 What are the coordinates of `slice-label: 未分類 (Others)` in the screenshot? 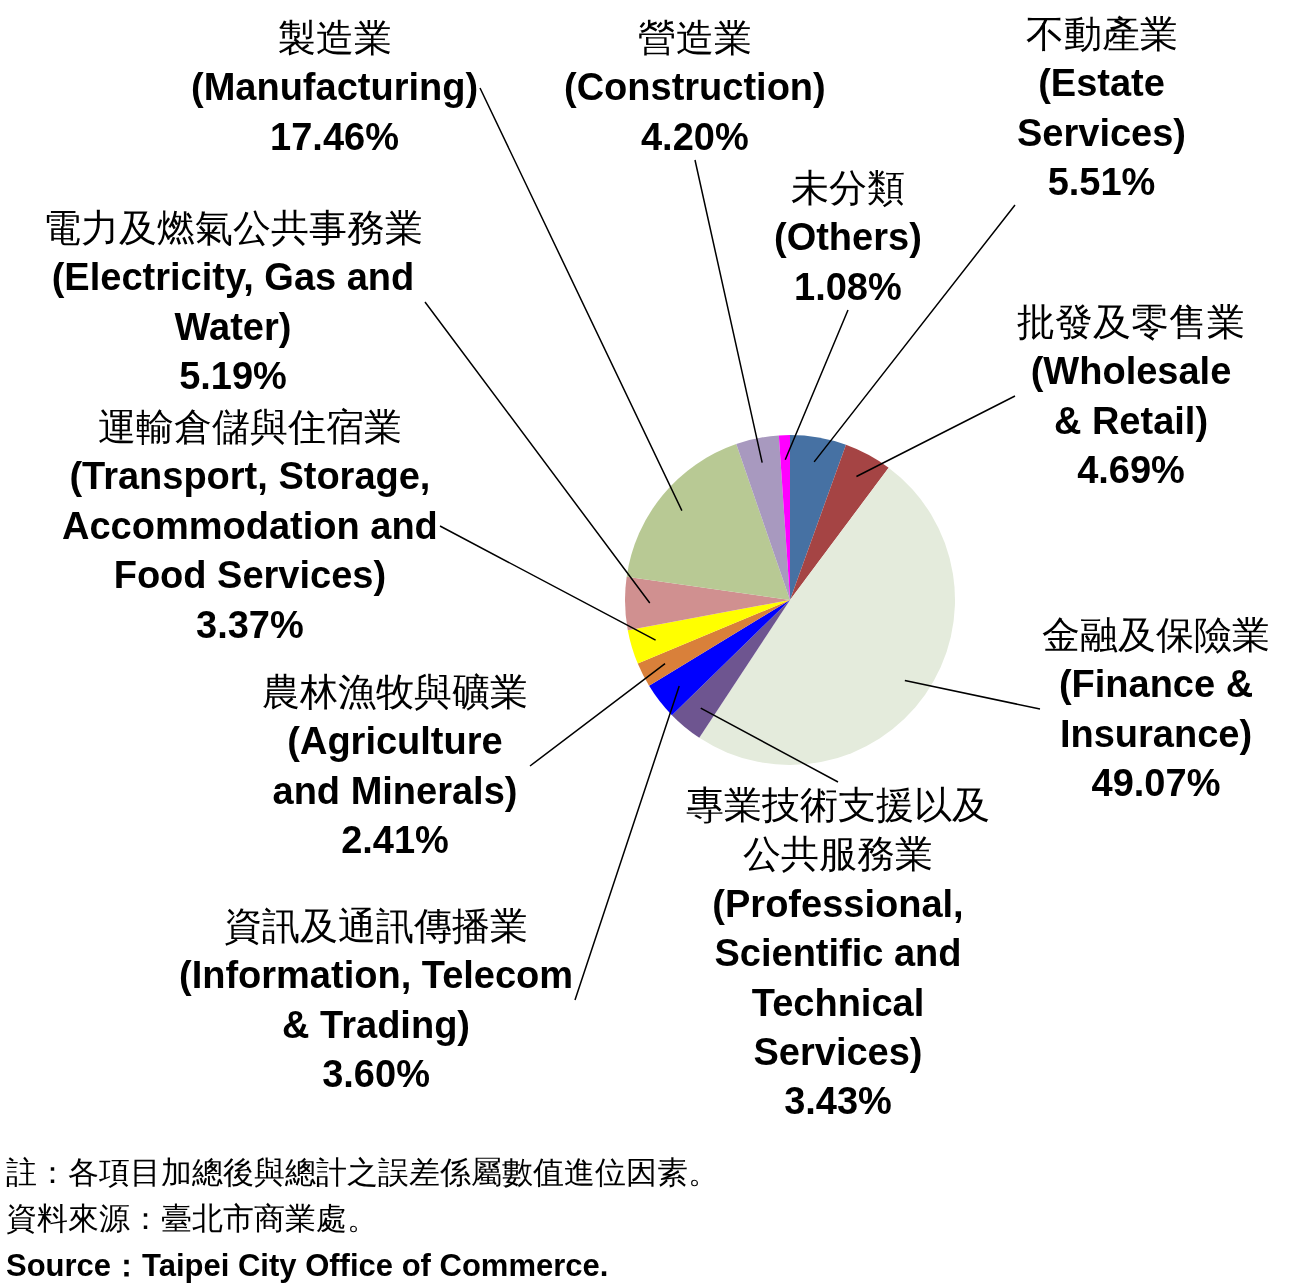 It's located at (848, 213).